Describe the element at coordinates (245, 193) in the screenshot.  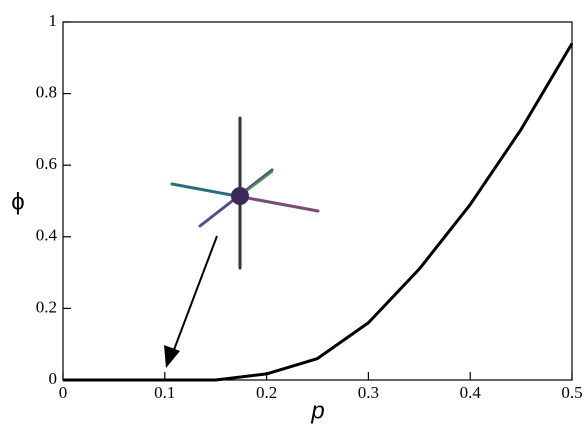
I see `inset-star` at that location.